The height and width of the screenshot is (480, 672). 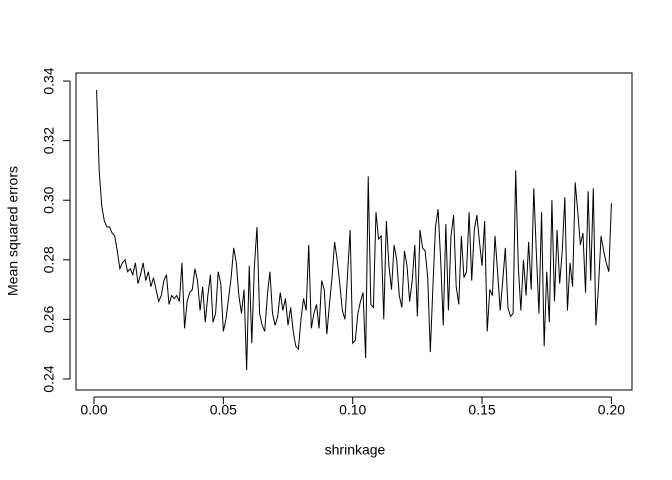 What do you see at coordinates (49, 319) in the screenshot?
I see `y-tick-label: 0.26` at bounding box center [49, 319].